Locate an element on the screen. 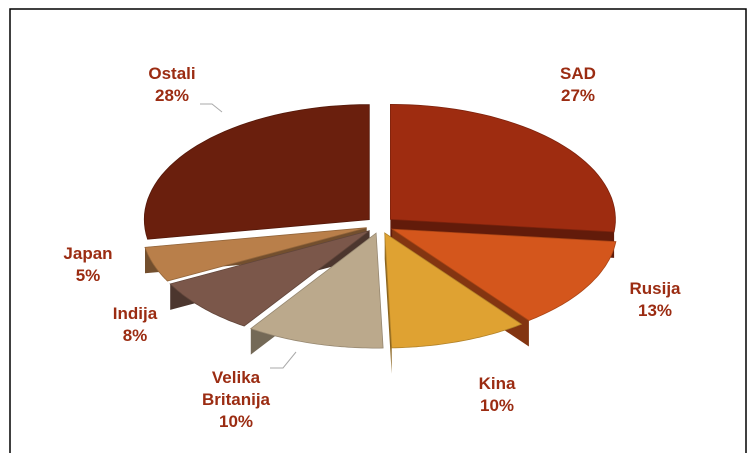 This screenshot has width=754, height=453. category-label: Rusija is located at coordinates (655, 288).